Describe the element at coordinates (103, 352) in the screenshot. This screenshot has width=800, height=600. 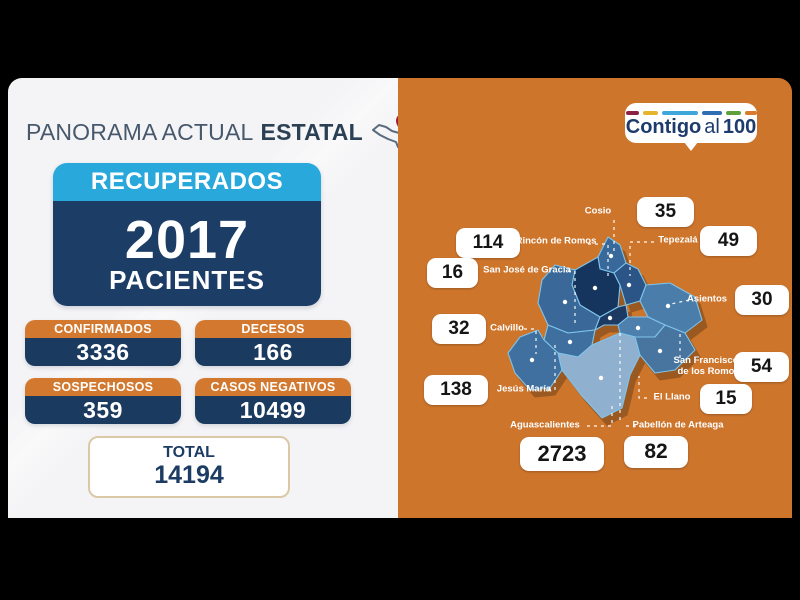
I see `stat-value: 3336` at that location.